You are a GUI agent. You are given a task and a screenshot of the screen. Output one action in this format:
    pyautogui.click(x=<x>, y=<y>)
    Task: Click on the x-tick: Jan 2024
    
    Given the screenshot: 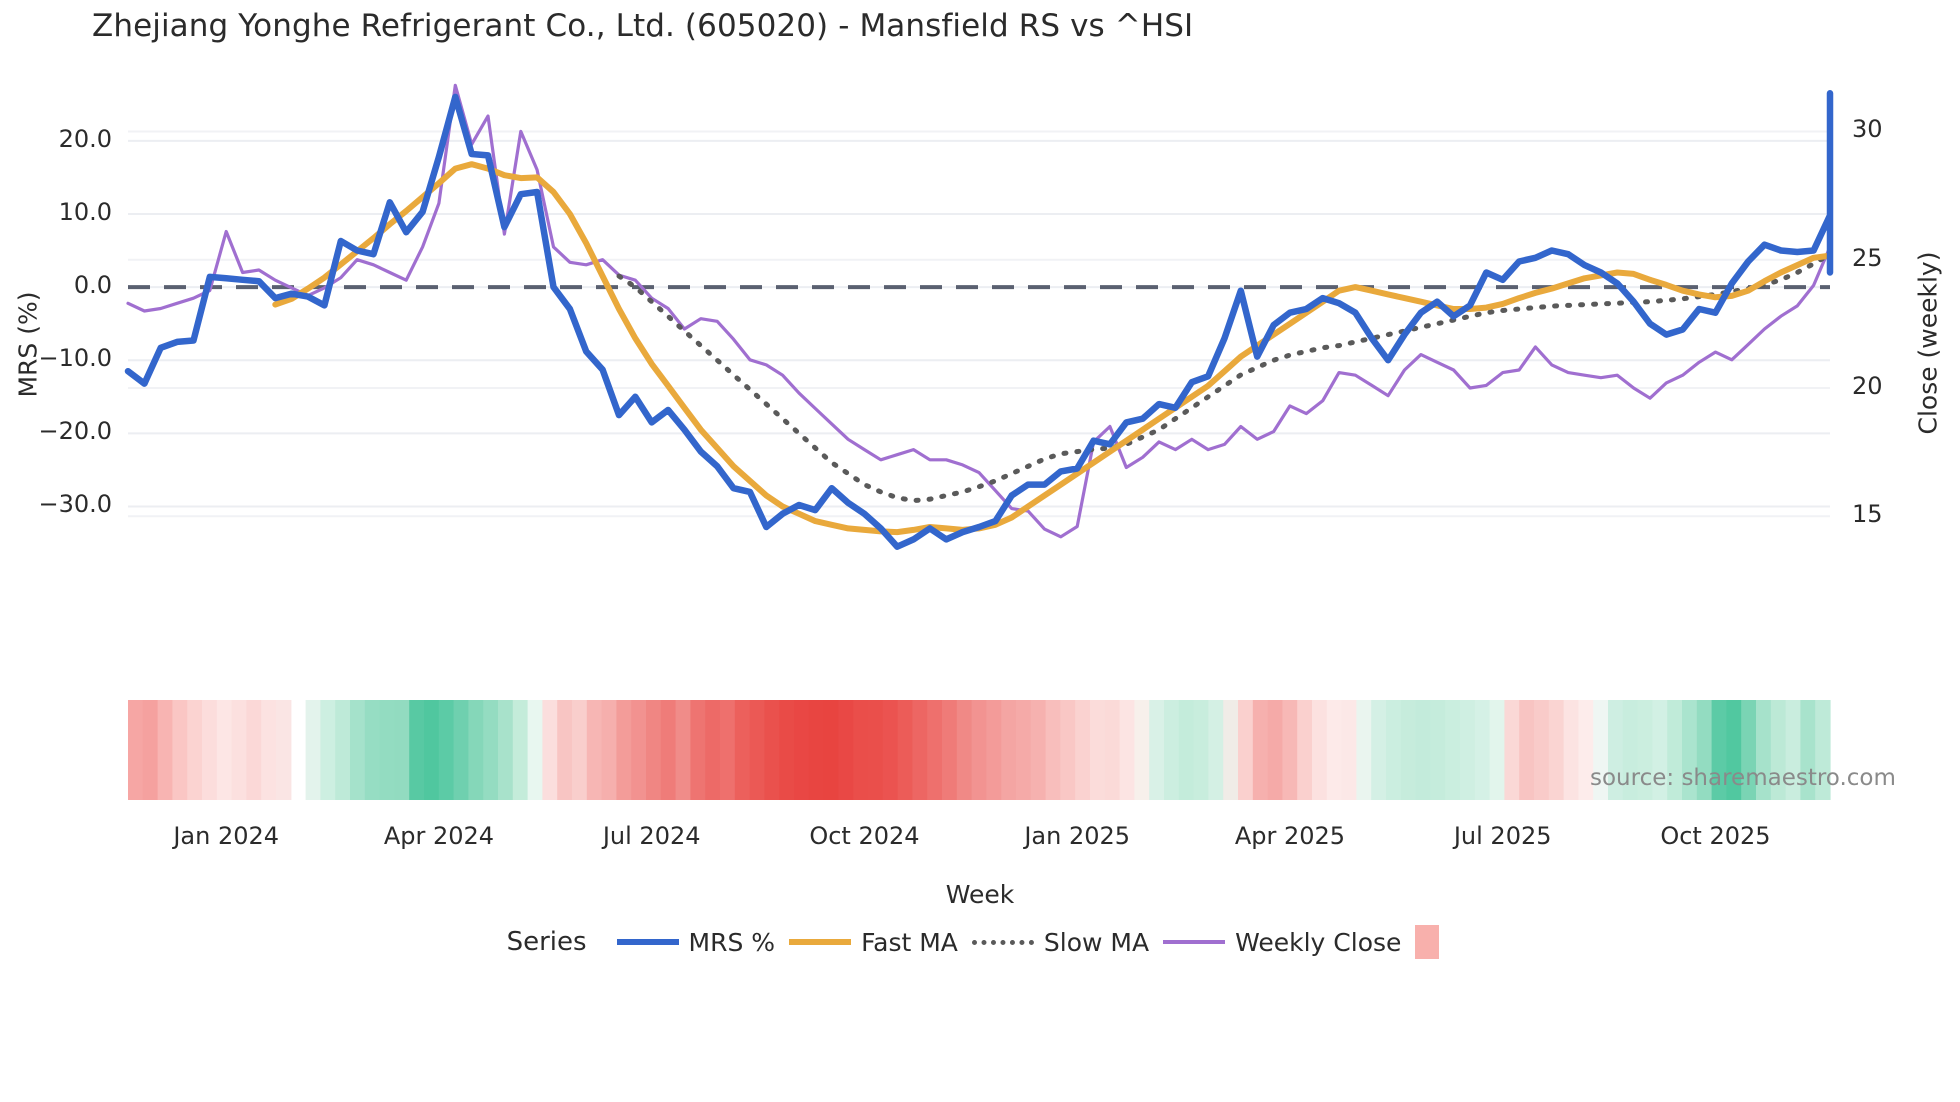 What is the action you would take?
    pyautogui.click(x=226, y=836)
    